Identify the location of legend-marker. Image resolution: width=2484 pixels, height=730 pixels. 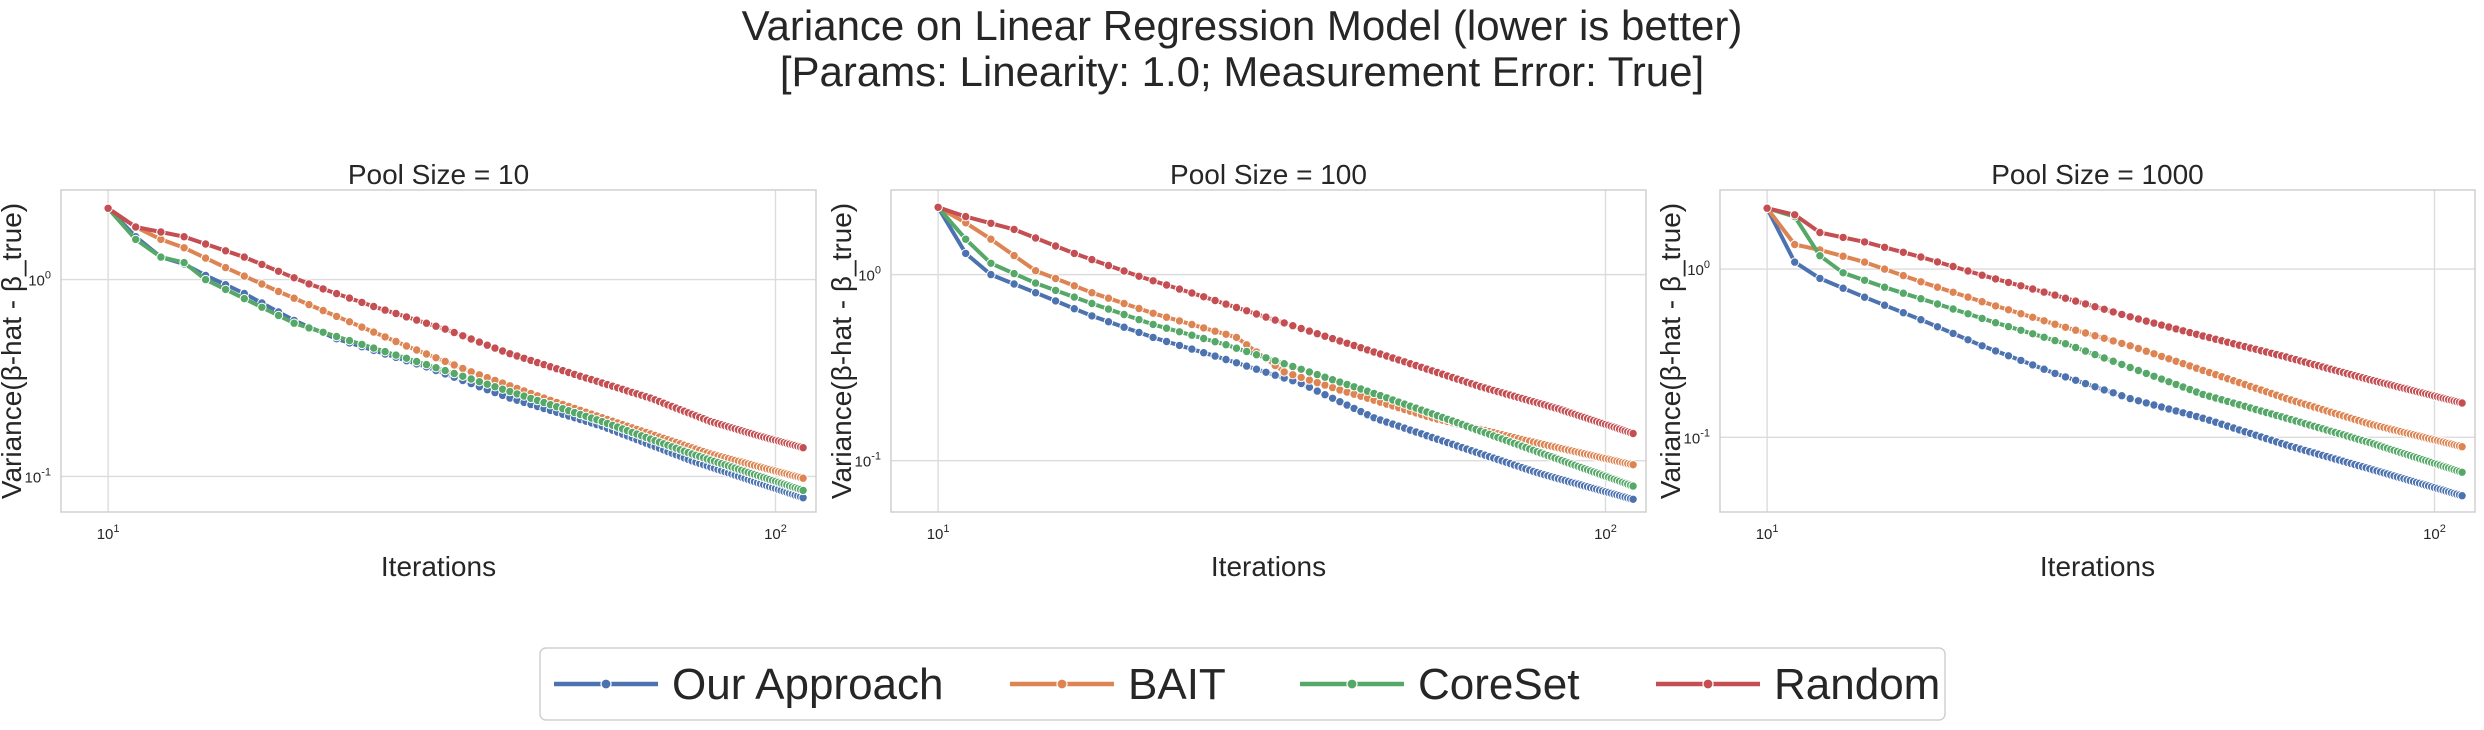
(1062, 684).